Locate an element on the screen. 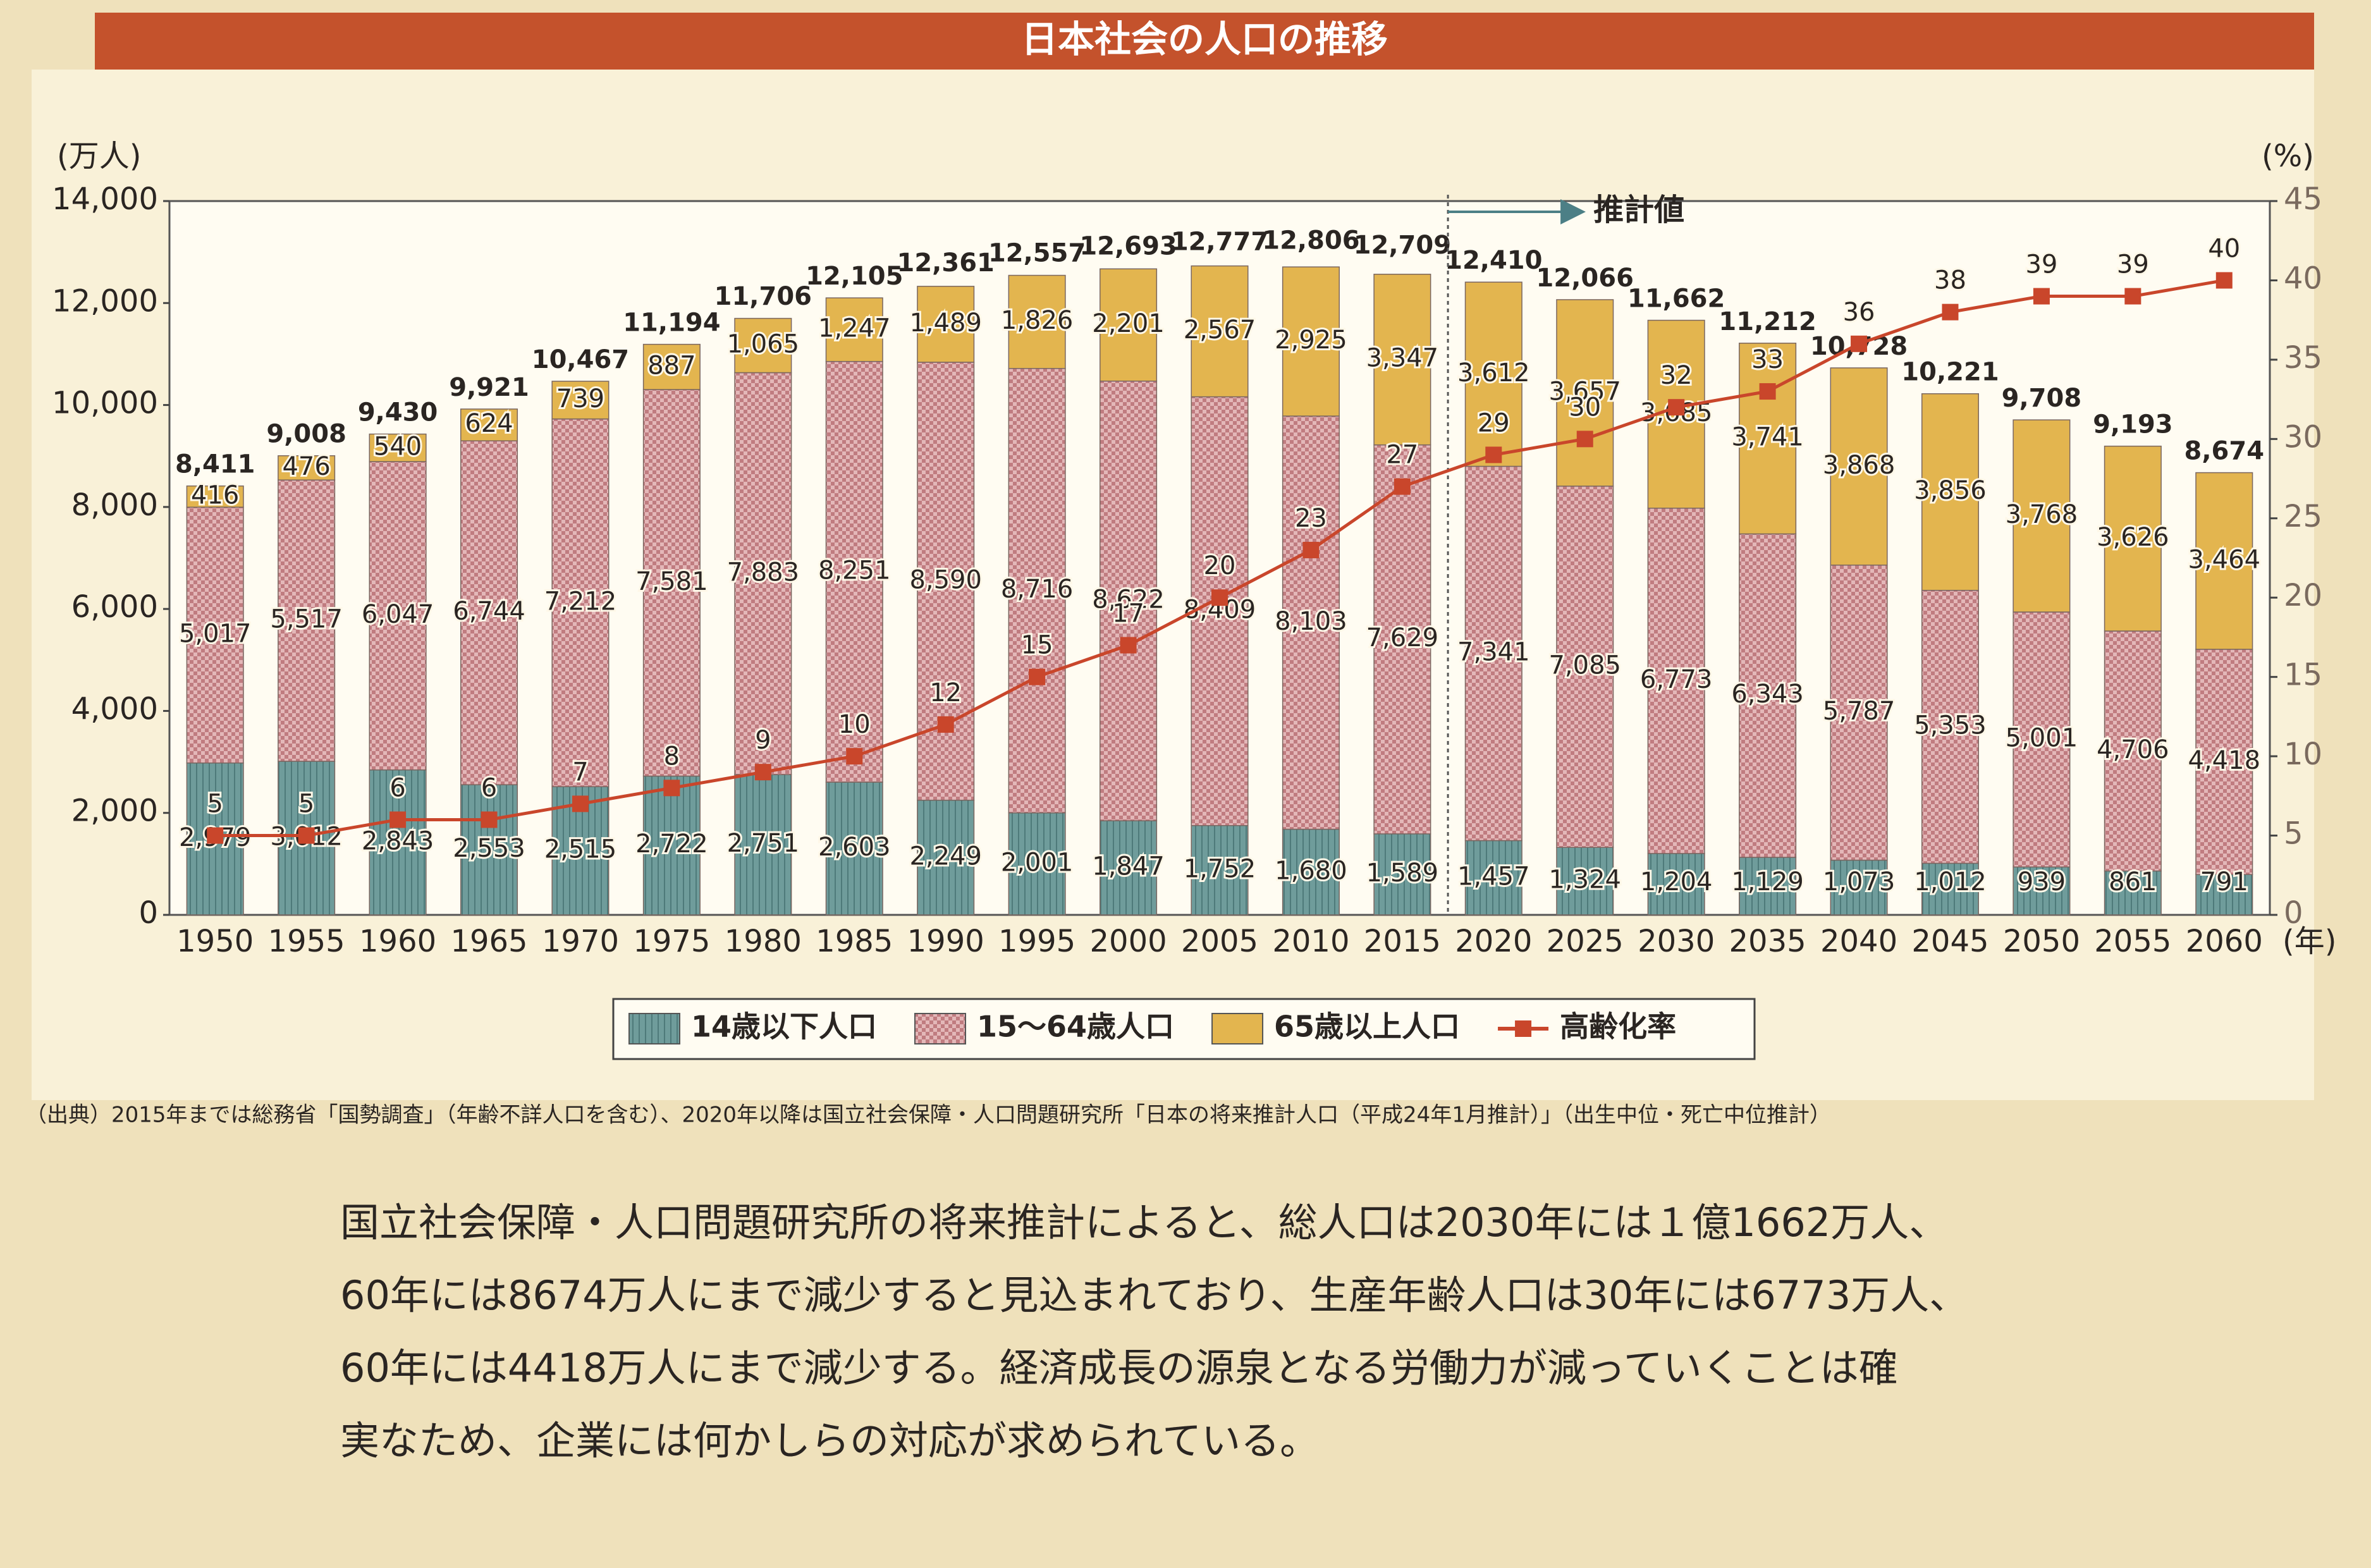 This screenshot has width=2371, height=1568. data-label: 6,047 is located at coordinates (398, 614).